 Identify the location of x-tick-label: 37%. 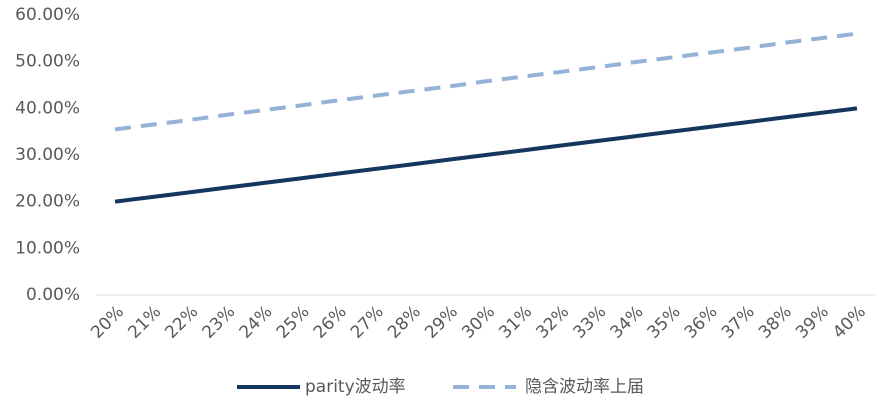
(738, 322).